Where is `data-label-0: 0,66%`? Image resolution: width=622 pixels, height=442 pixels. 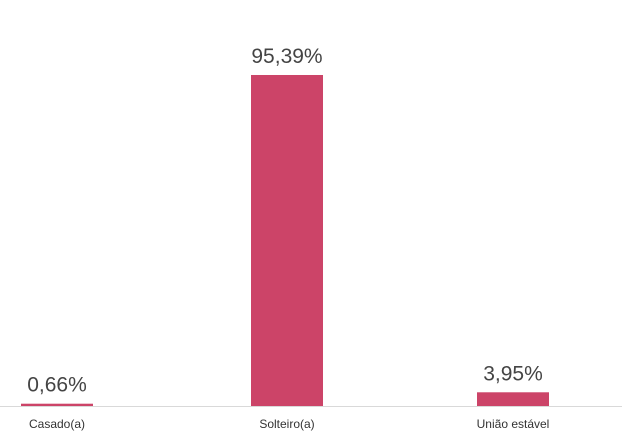
data-label-0: 0,66% is located at coordinates (57, 385).